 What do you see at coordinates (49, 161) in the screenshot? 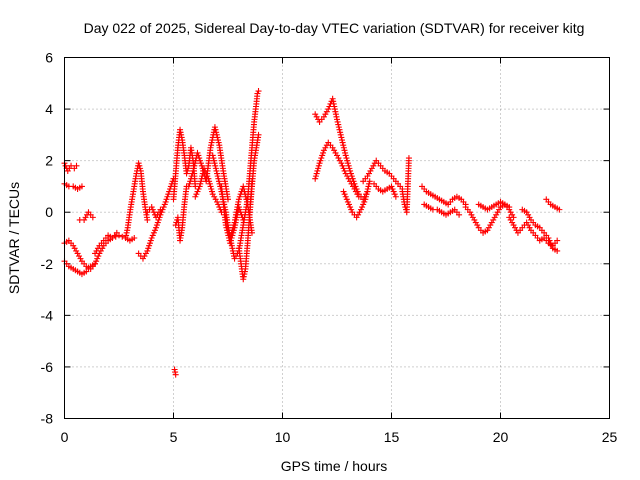
I see `y-tick-label: 2` at bounding box center [49, 161].